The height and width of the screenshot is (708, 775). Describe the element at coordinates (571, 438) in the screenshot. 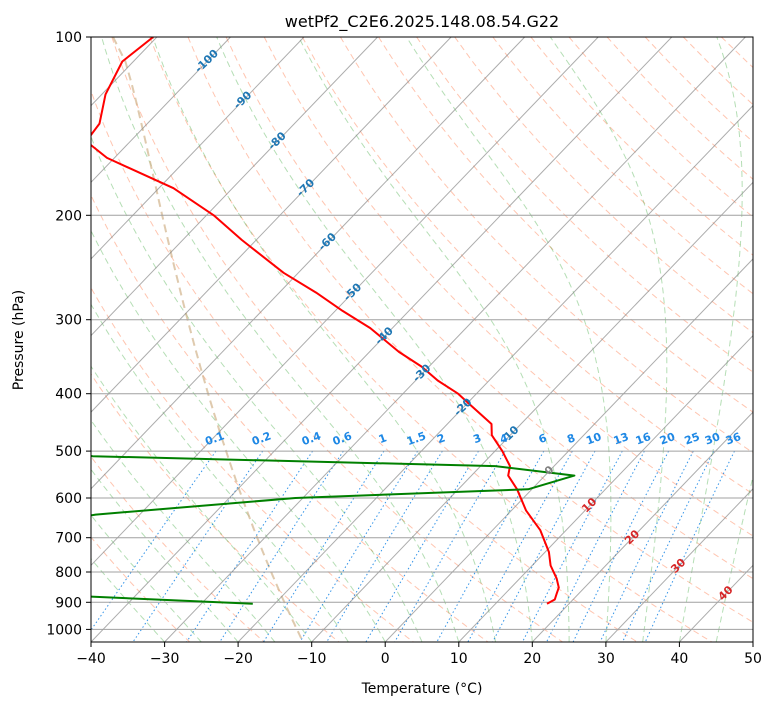

I see `mixing-ratio-label: 8` at that location.